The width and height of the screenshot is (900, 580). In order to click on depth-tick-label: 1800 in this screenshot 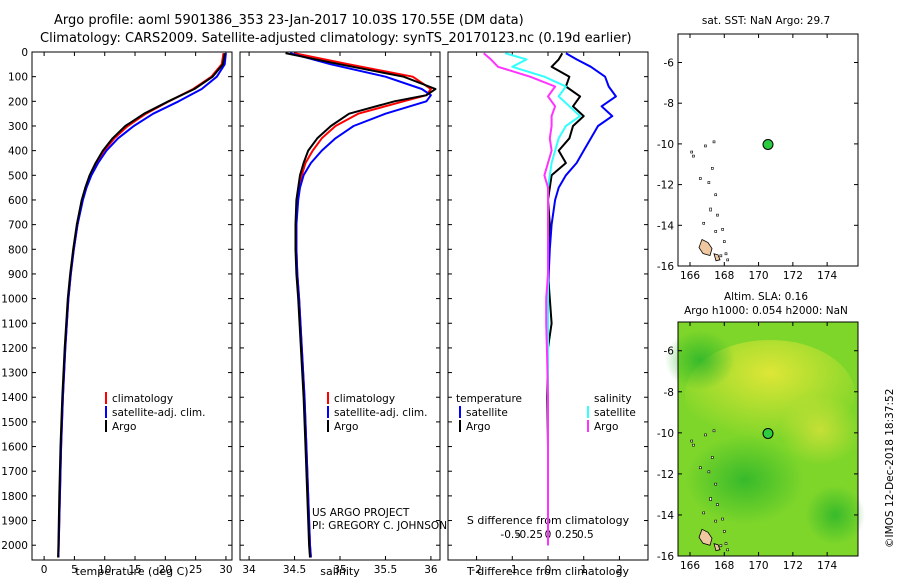, I will do `click(14, 497)`.